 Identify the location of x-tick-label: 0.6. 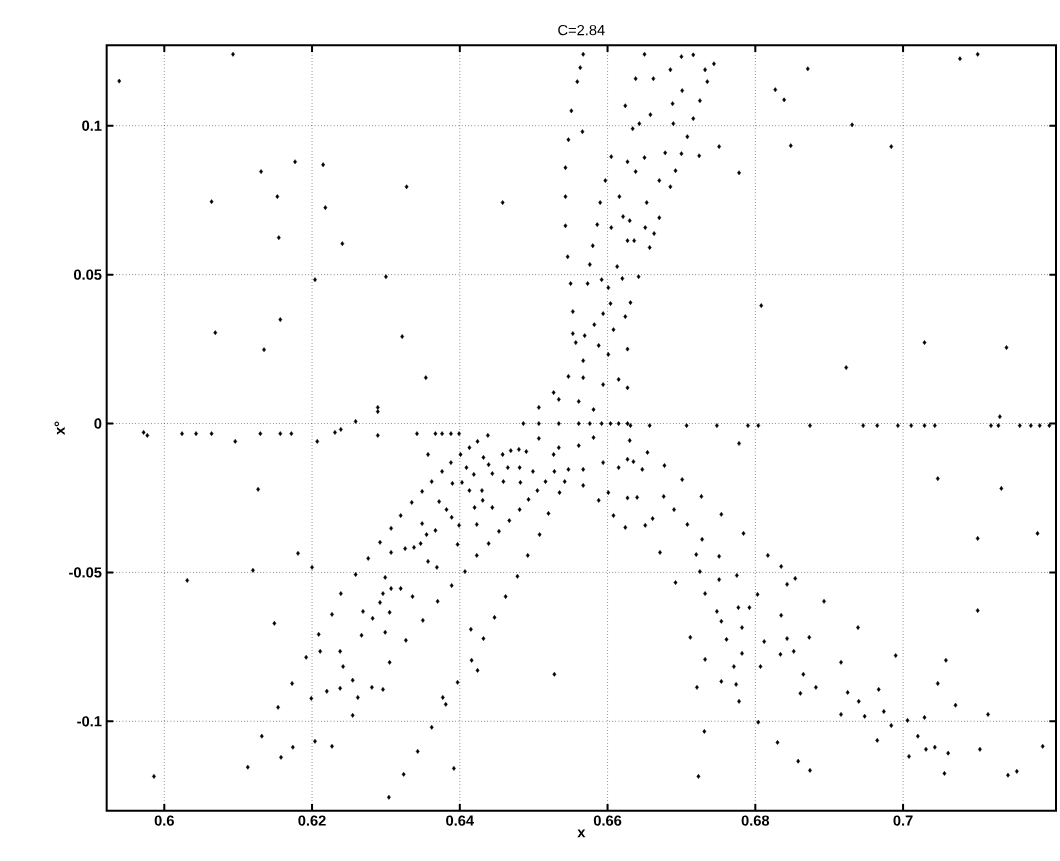
(164, 820).